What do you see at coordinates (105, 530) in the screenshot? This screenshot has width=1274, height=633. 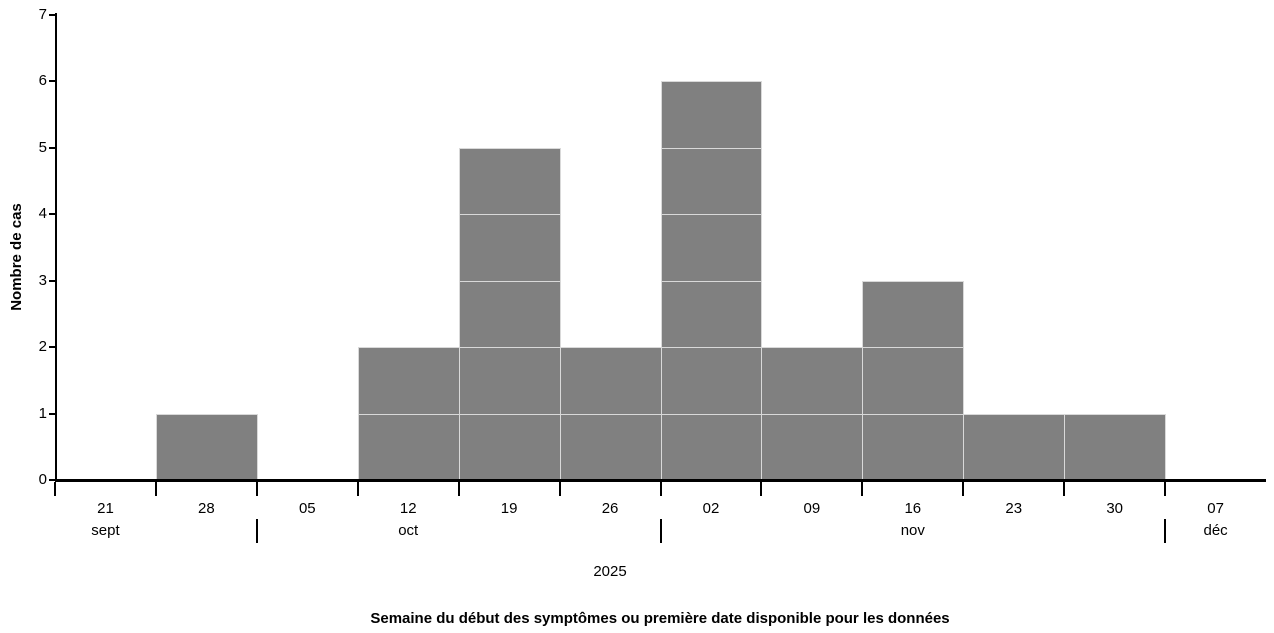 I see `month-label: sept` at bounding box center [105, 530].